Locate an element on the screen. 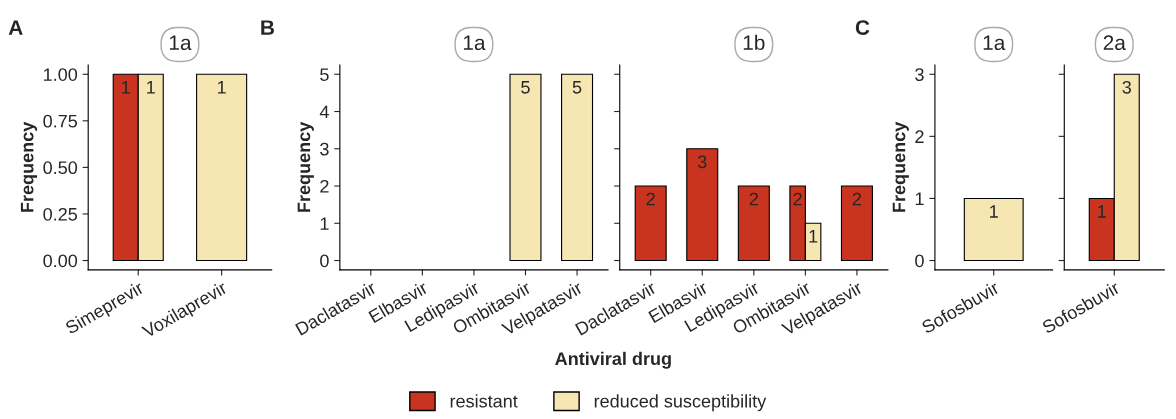 This screenshot has width=1176, height=419. y-tick-label: 0.25 is located at coordinates (60, 214).